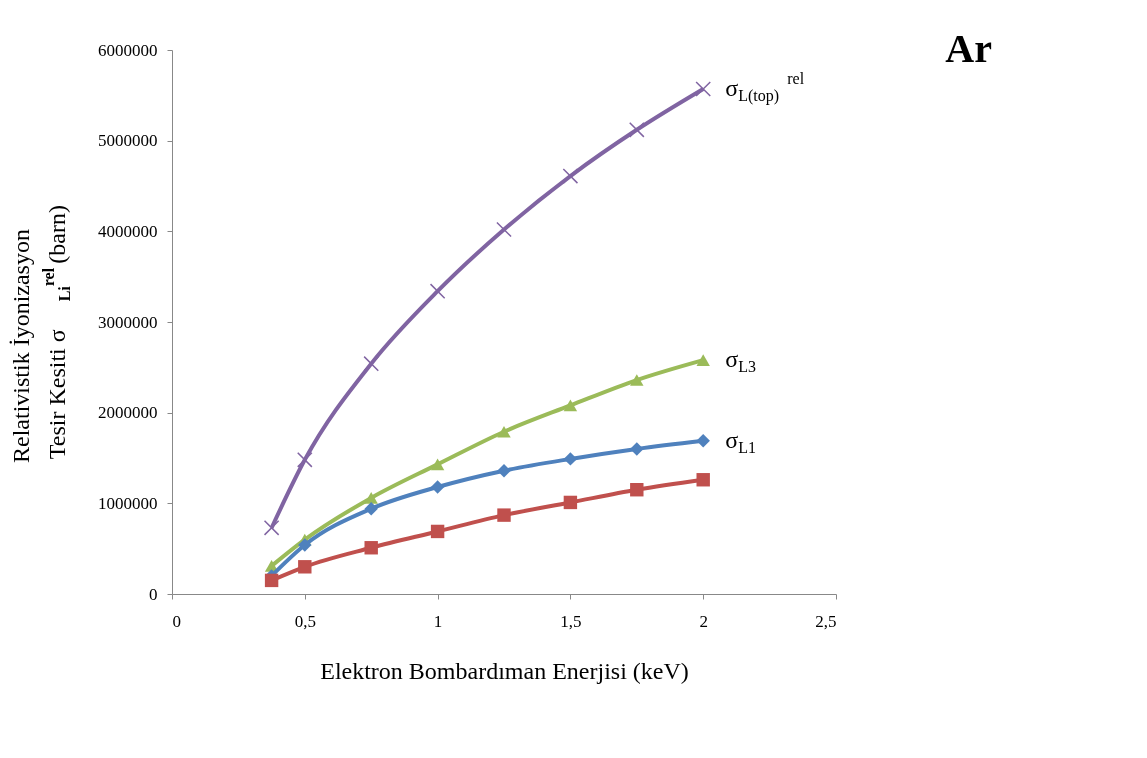 The width and height of the screenshot is (1147, 758). I want to click on x-tick-label: 2, so click(703, 621).